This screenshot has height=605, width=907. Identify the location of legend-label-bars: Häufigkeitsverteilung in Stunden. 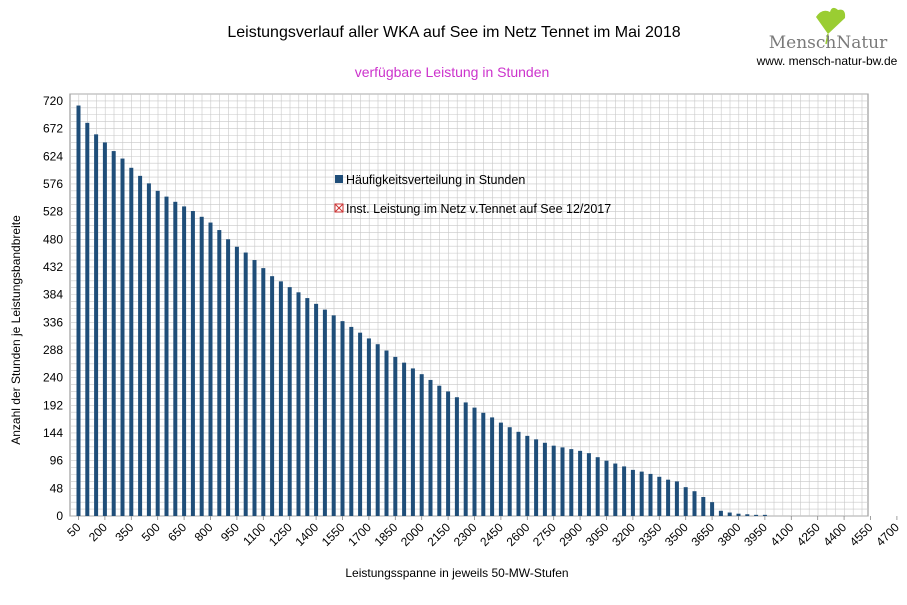
(435, 180).